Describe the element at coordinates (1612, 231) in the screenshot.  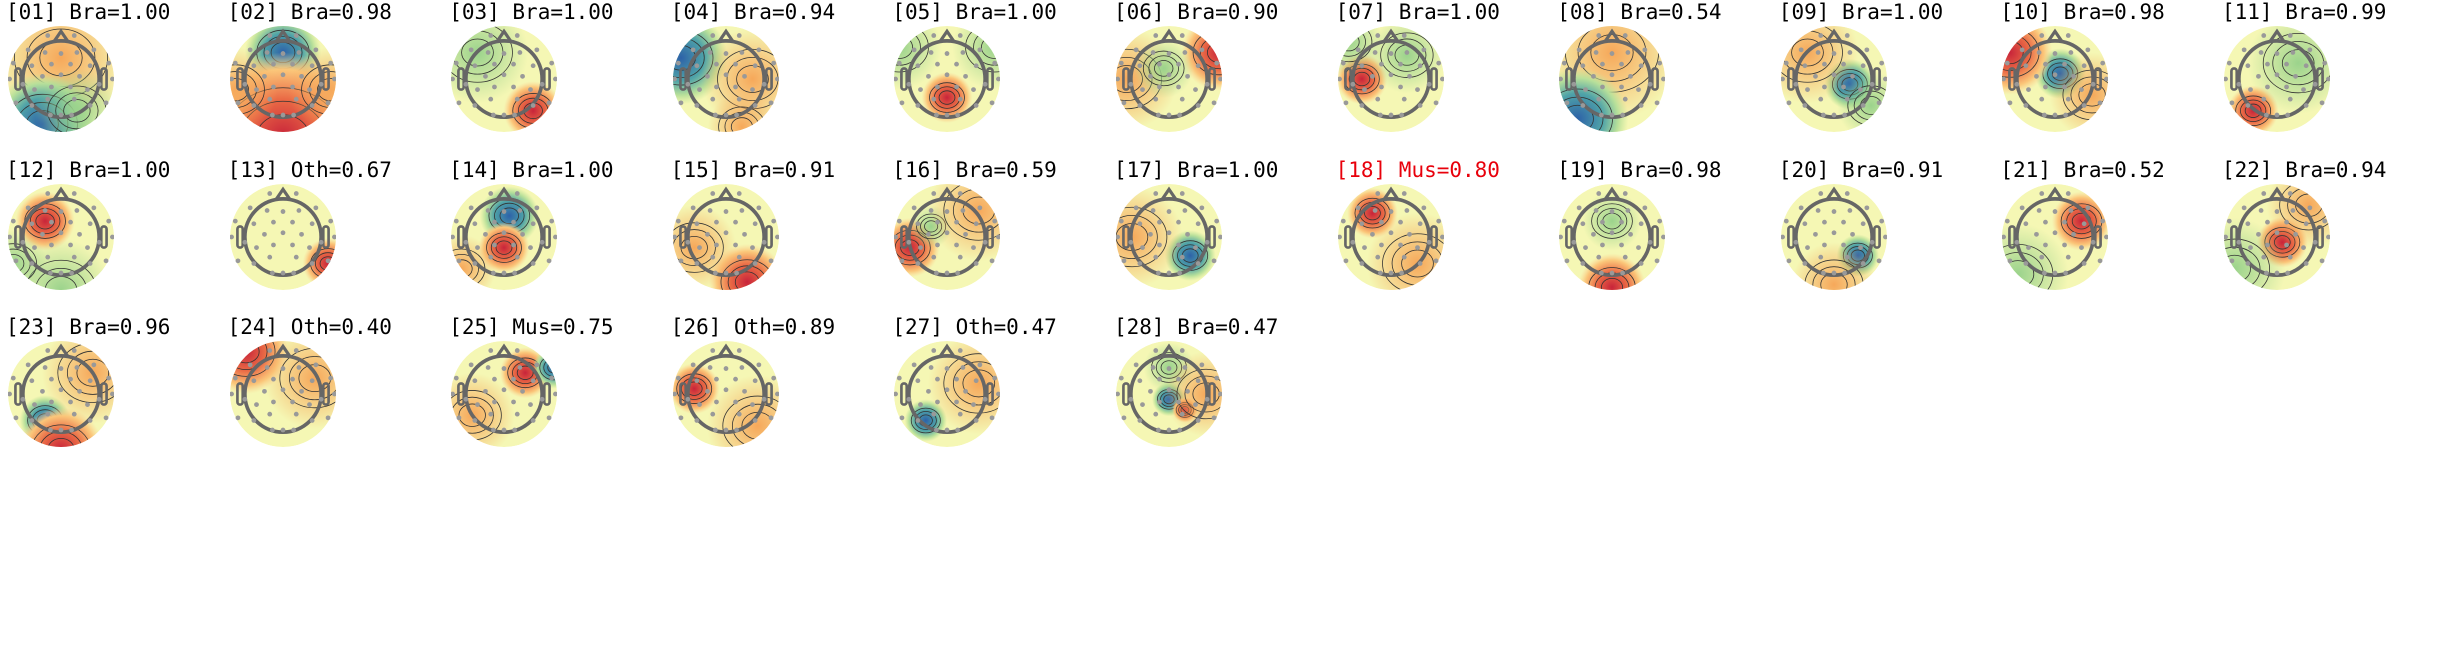
I see `head-outline` at that location.